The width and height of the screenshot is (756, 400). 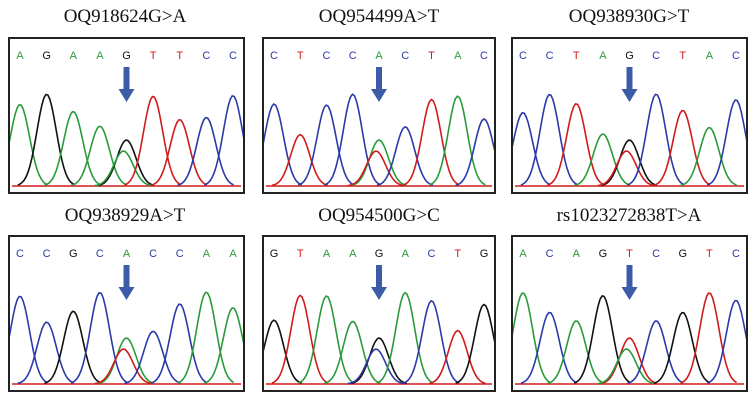 What do you see at coordinates (379, 215) in the screenshot?
I see `panel-title-5: OQ954500G>C` at bounding box center [379, 215].